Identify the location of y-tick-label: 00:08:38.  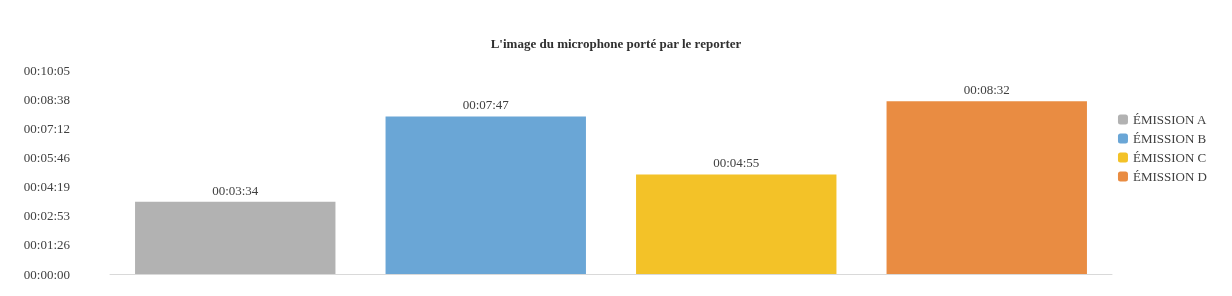
(46, 99).